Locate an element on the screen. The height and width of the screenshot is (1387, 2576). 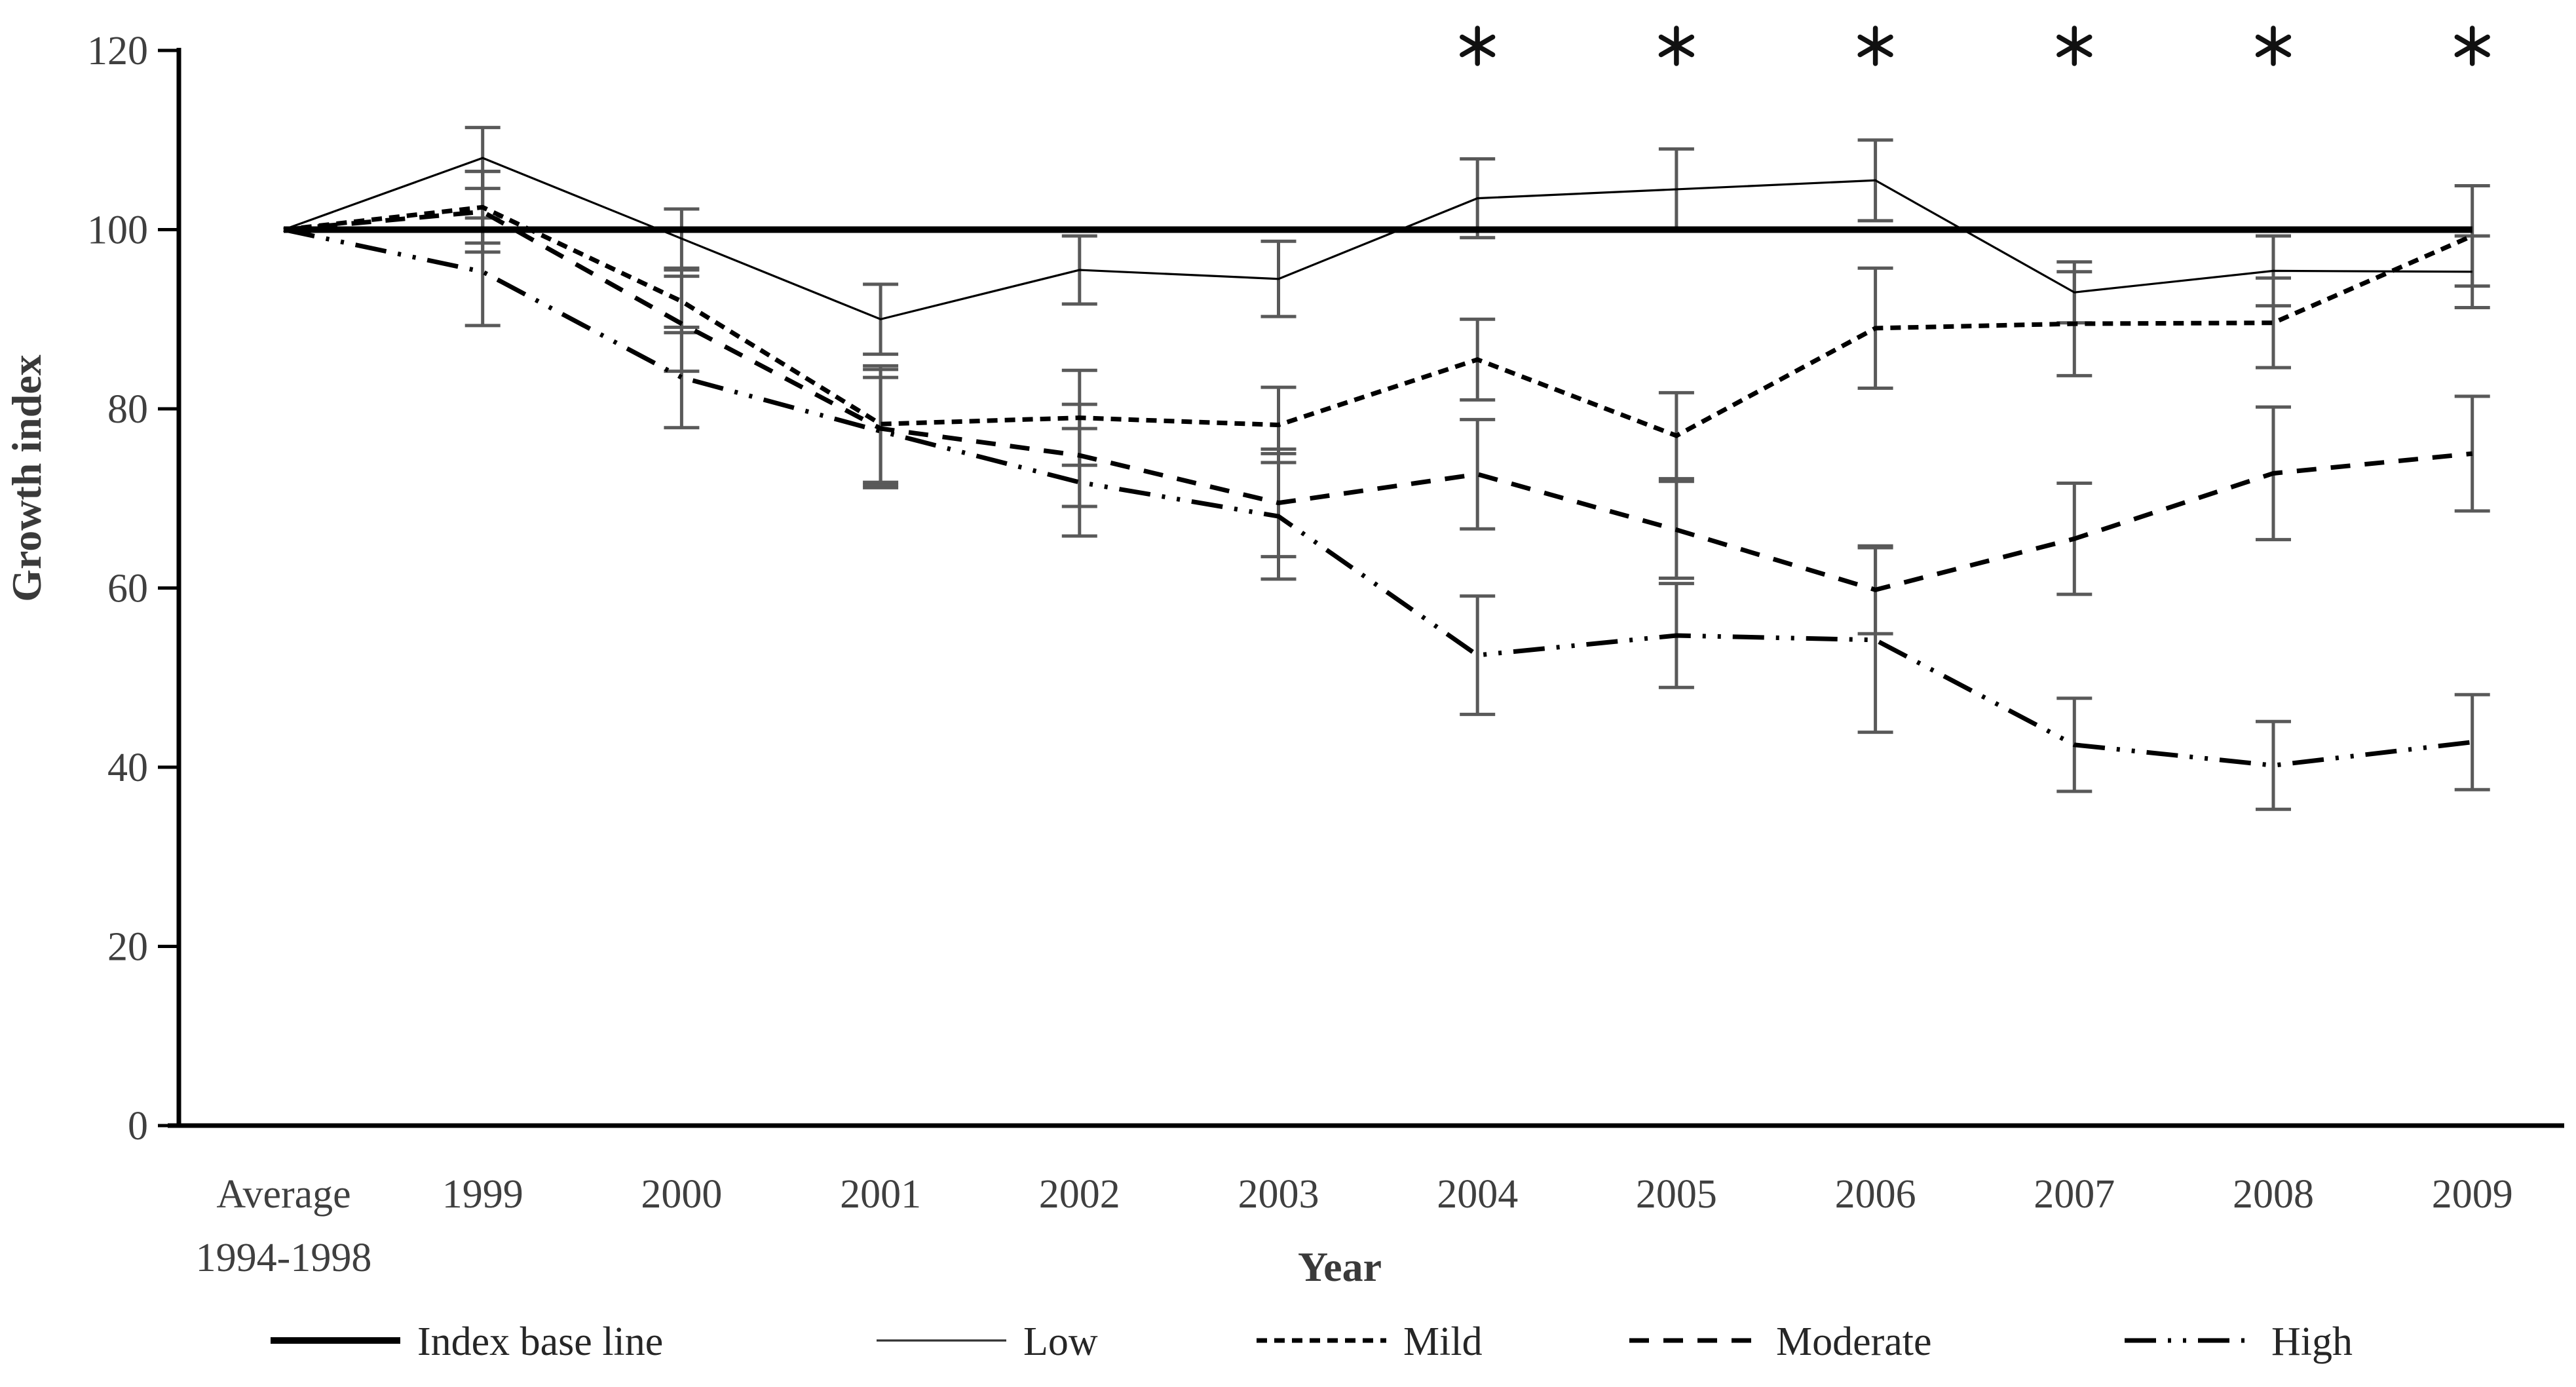
y-tick-label: 100 is located at coordinates (118, 230).